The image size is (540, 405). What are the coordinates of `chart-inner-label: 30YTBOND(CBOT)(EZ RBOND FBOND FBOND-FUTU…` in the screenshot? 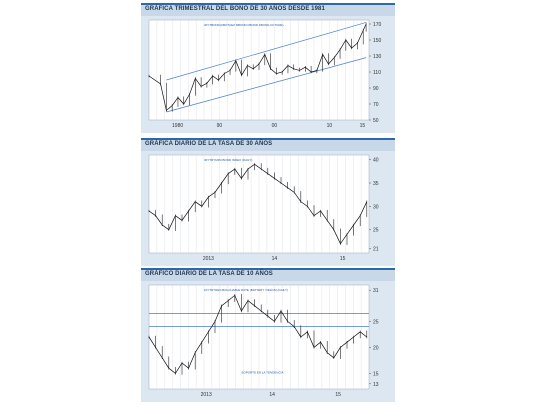 It's located at (244, 25).